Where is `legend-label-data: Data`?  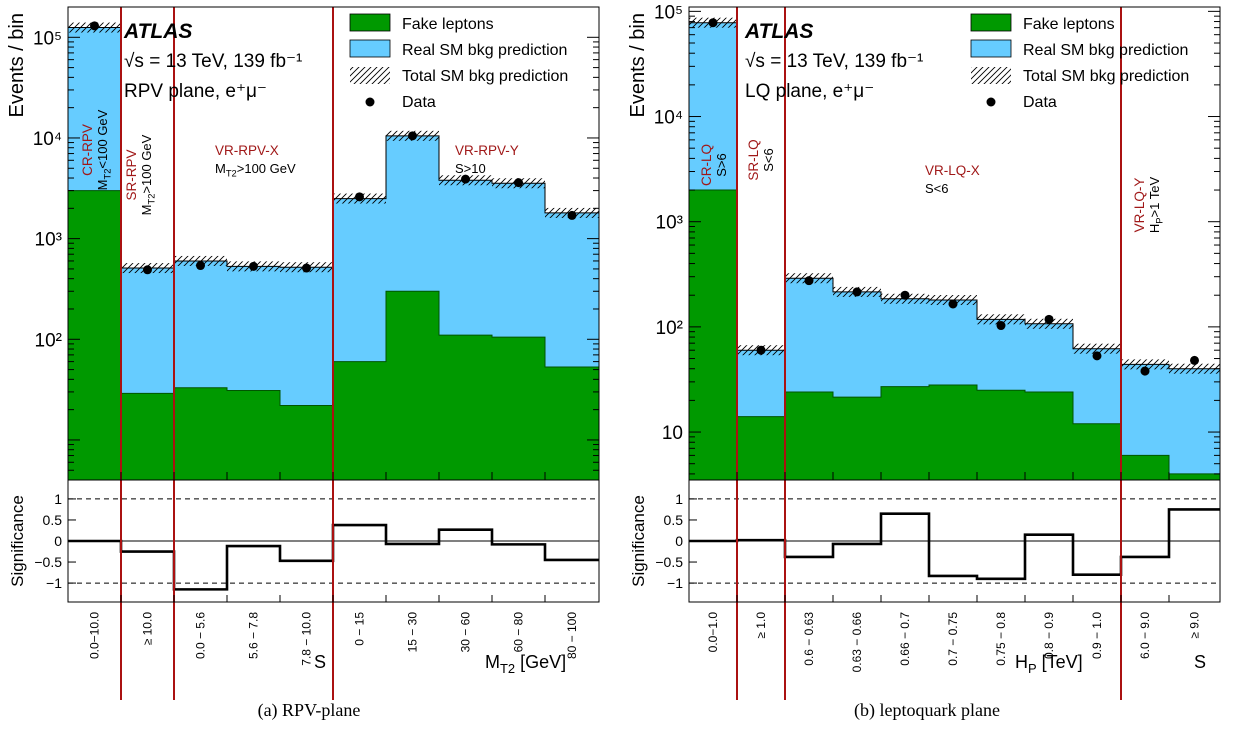
legend-label-data: Data is located at coordinates (1040, 102).